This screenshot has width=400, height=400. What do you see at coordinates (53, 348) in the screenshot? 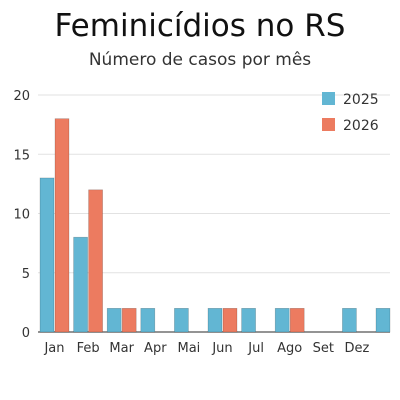
I see `x-tick-label: Jan` at bounding box center [53, 348].